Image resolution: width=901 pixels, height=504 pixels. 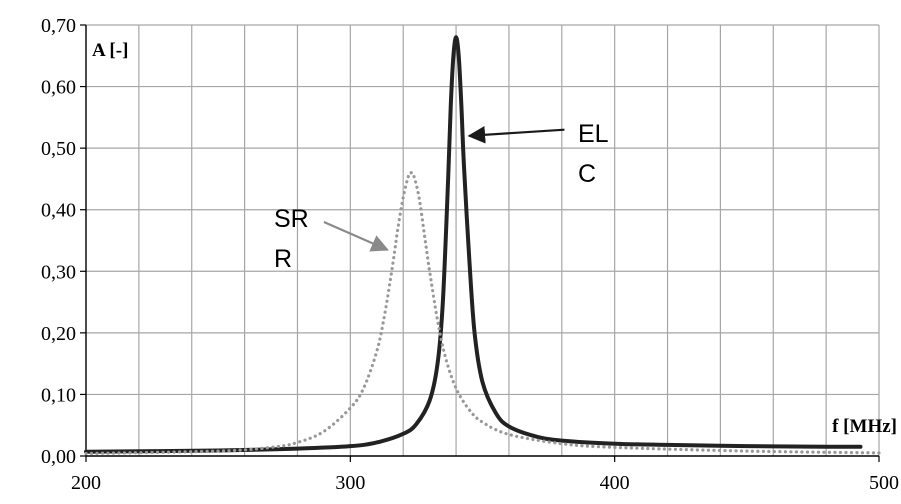 I want to click on y-tick-label: 0,30, so click(x=58, y=272).